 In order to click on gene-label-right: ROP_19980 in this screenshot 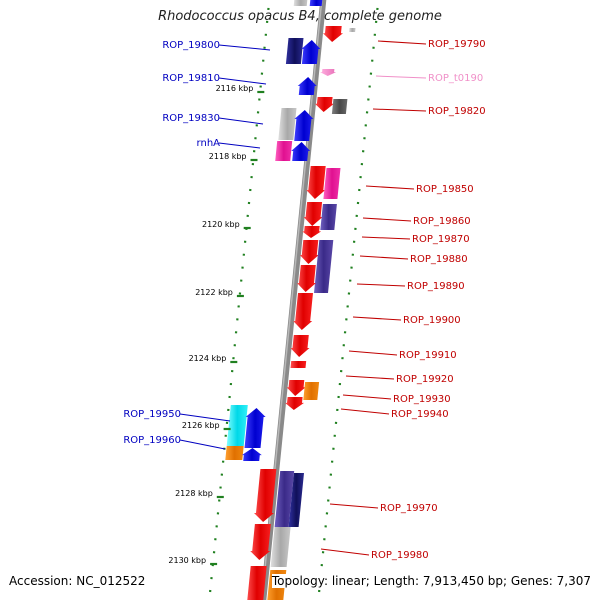, I will do `click(400, 555)`.